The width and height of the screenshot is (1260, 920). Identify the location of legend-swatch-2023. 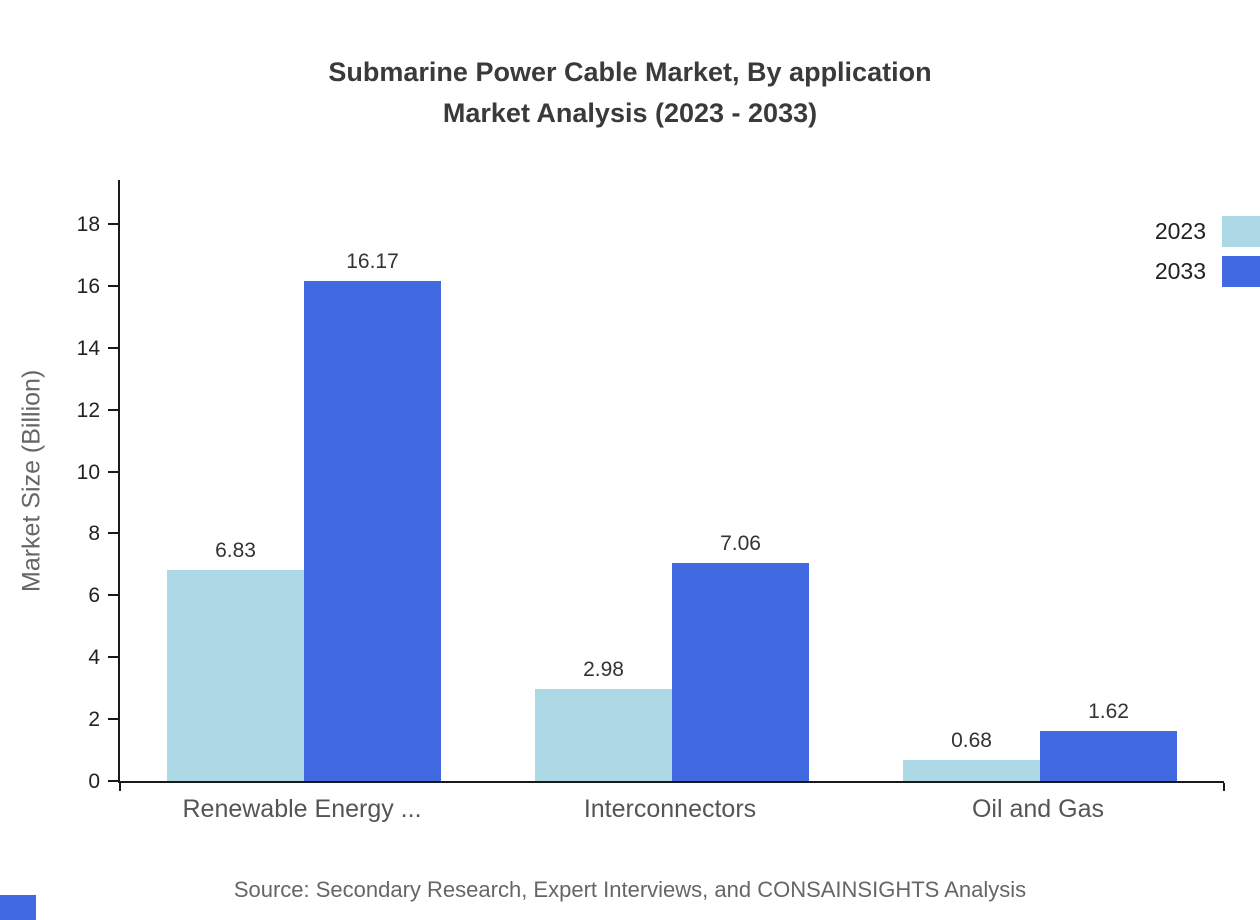
(1241, 231).